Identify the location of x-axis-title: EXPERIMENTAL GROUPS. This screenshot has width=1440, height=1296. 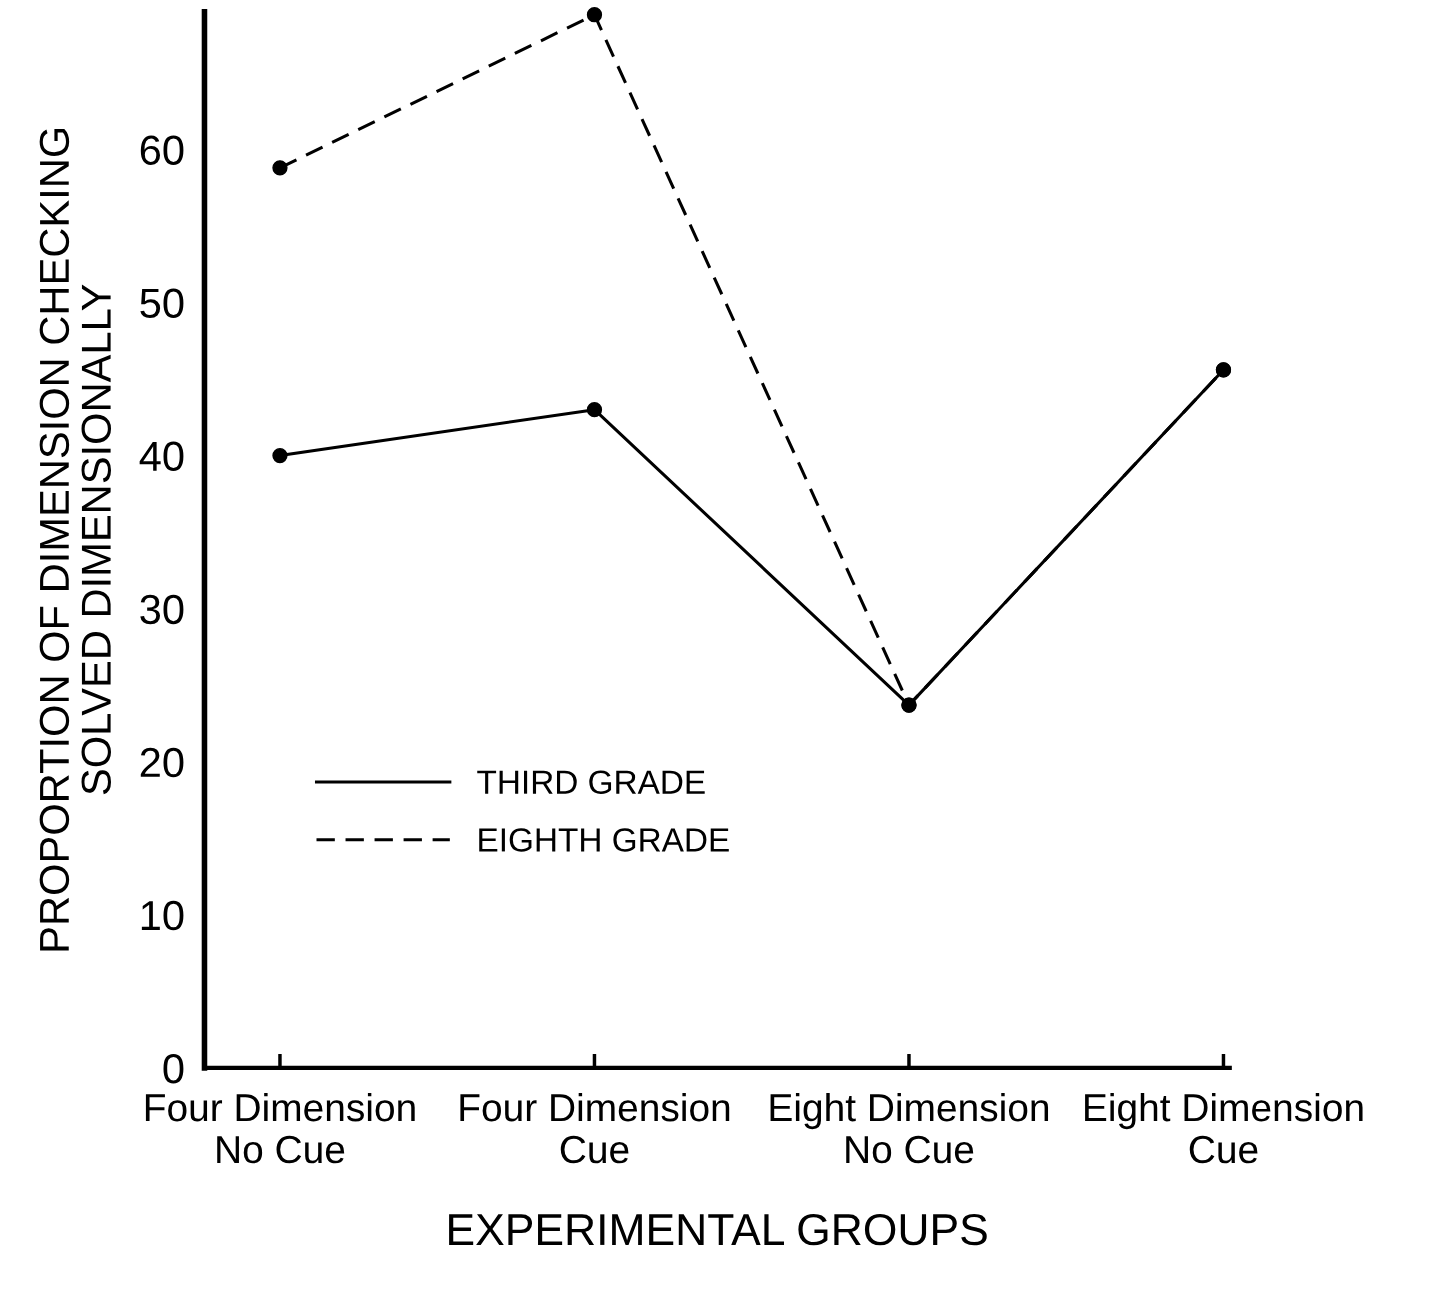
(718, 1229).